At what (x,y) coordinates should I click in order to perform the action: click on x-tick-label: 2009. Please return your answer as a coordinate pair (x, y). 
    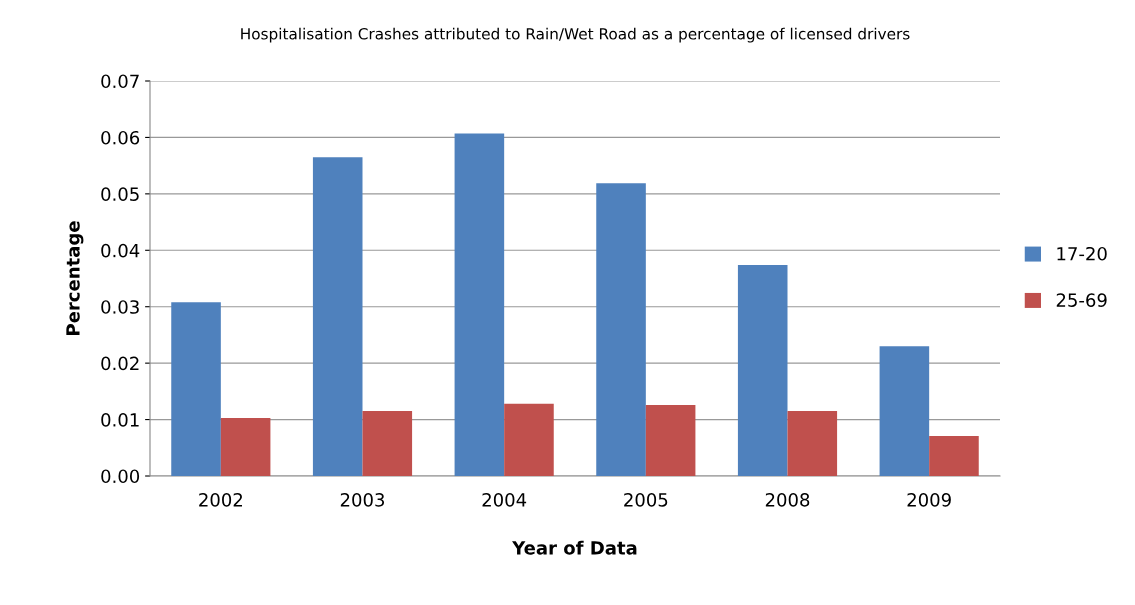
    Looking at the image, I should click on (929, 499).